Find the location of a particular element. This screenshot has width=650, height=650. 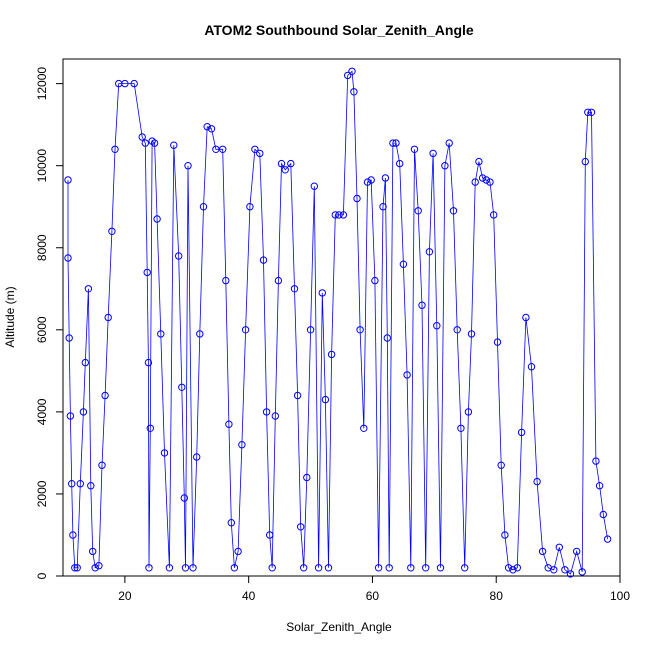

y-tick-label: 12000 is located at coordinates (42, 84).